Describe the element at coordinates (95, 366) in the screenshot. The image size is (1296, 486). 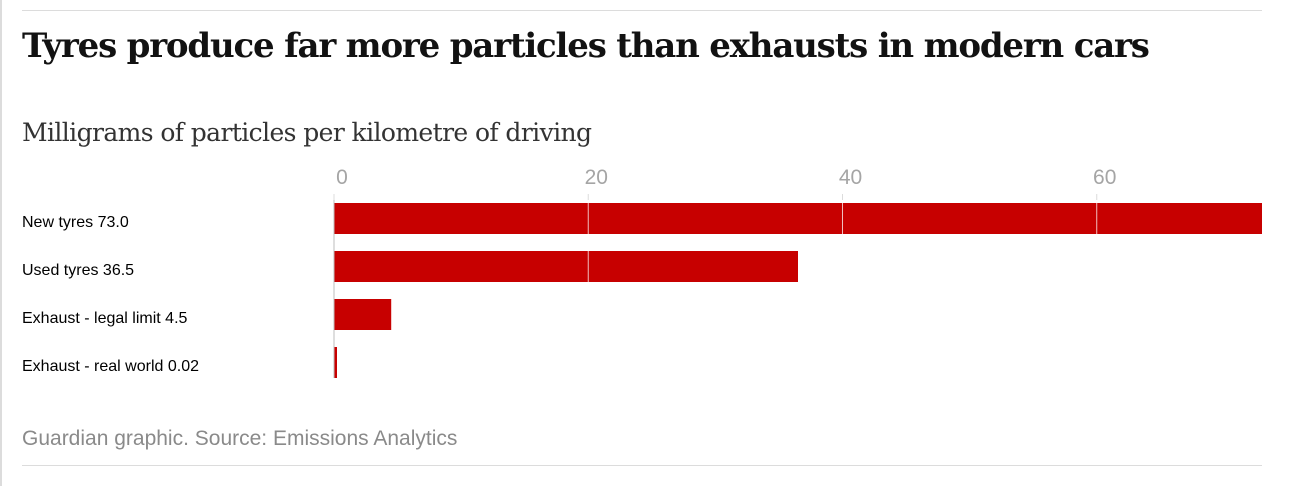
I see `category-name: Exhaust - real world` at that location.